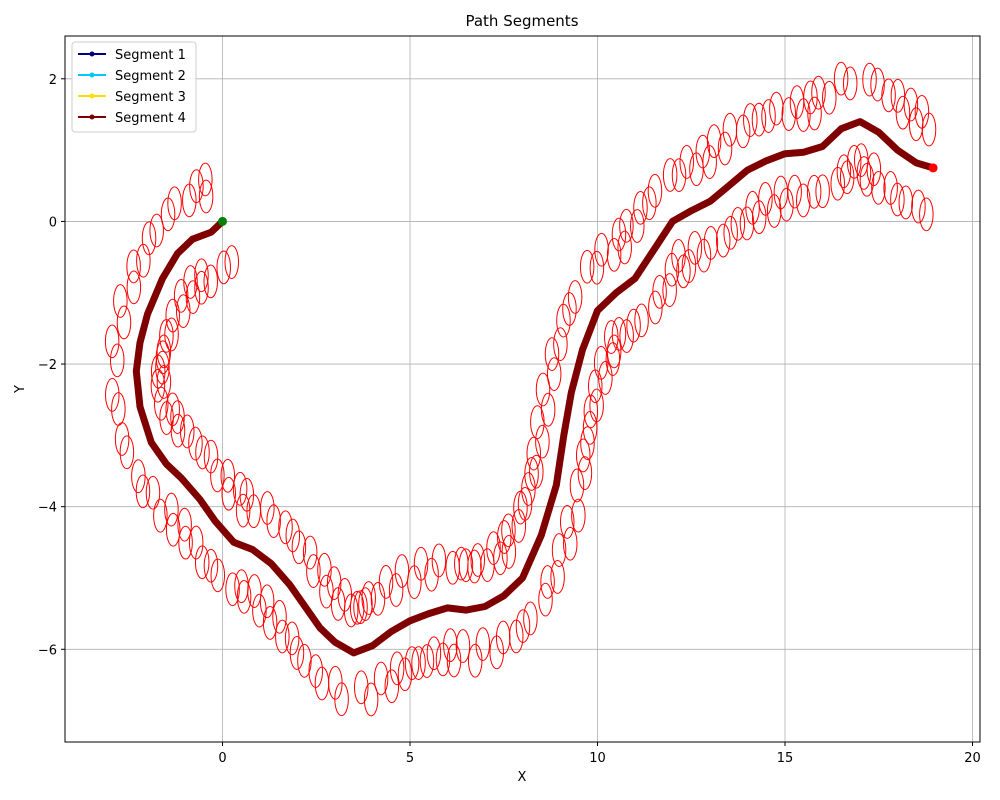  What do you see at coordinates (521, 21) in the screenshot?
I see `chart-title: Path Segments` at bounding box center [521, 21].